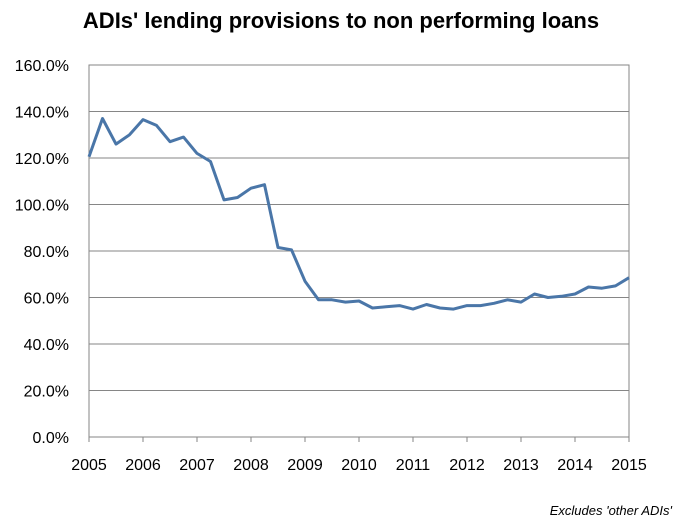  Describe the element at coordinates (251, 465) in the screenshot. I see `x-tick-label: 2008` at that location.